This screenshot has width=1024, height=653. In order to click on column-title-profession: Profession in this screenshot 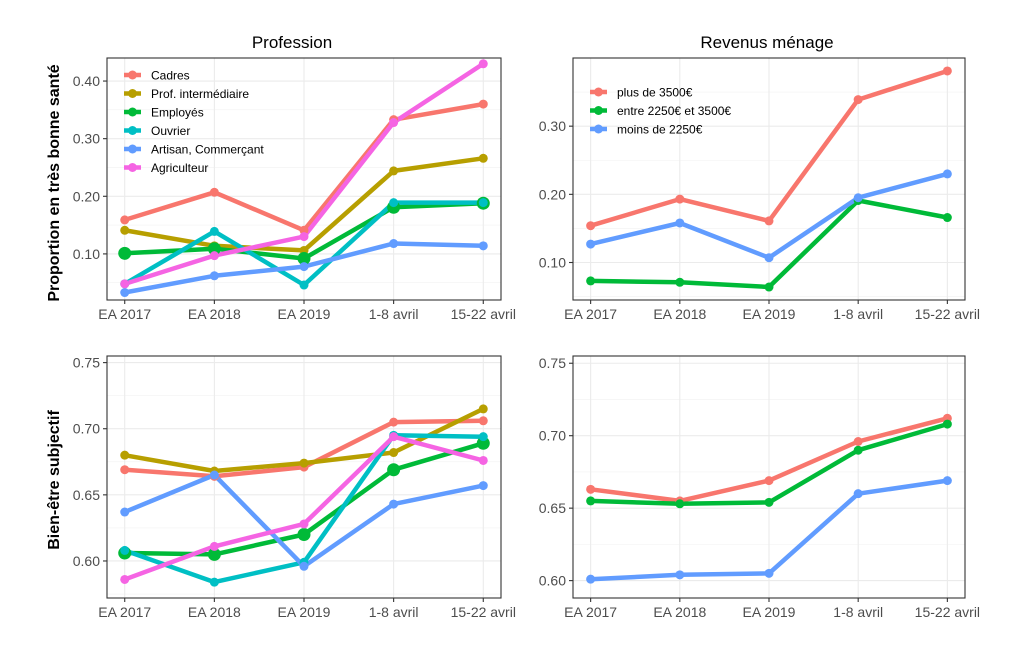, I will do `click(292, 42)`.